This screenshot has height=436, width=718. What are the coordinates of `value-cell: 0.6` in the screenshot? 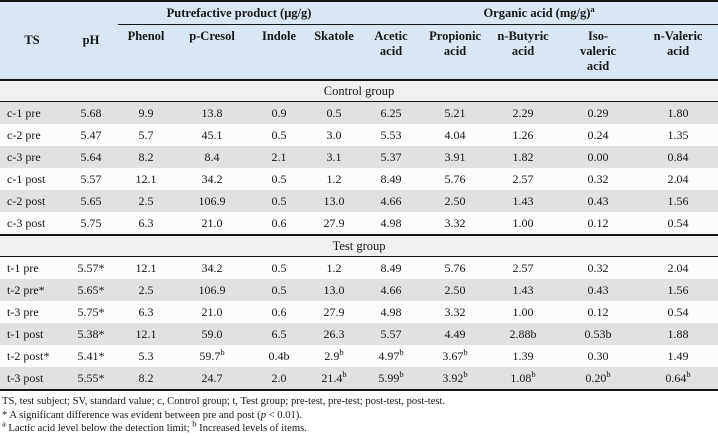 It's located at (279, 223).